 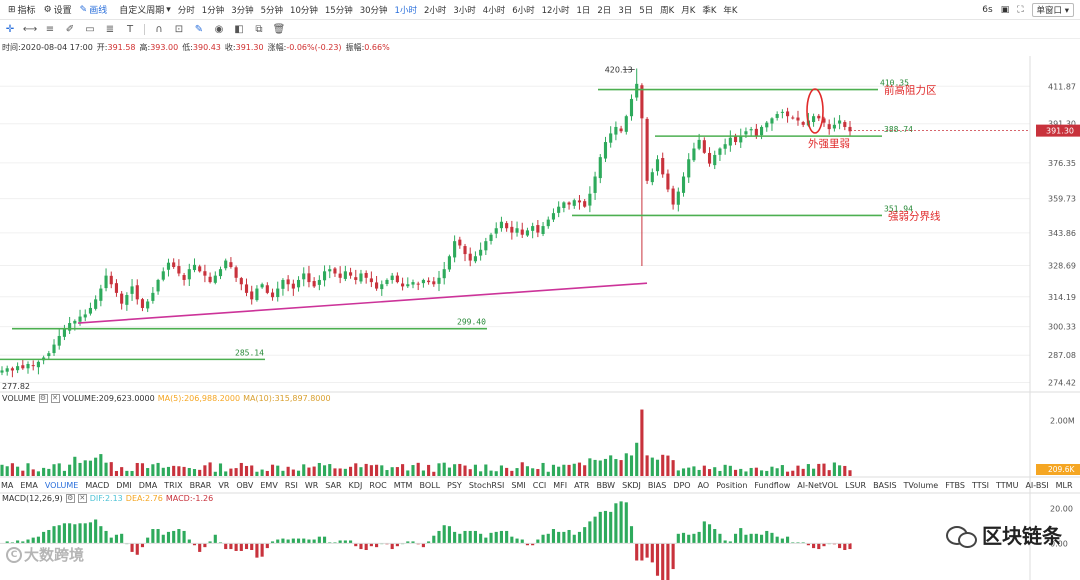 What do you see at coordinates (454, 485) in the screenshot?
I see `indicator-tab-psy: PSY` at bounding box center [454, 485].